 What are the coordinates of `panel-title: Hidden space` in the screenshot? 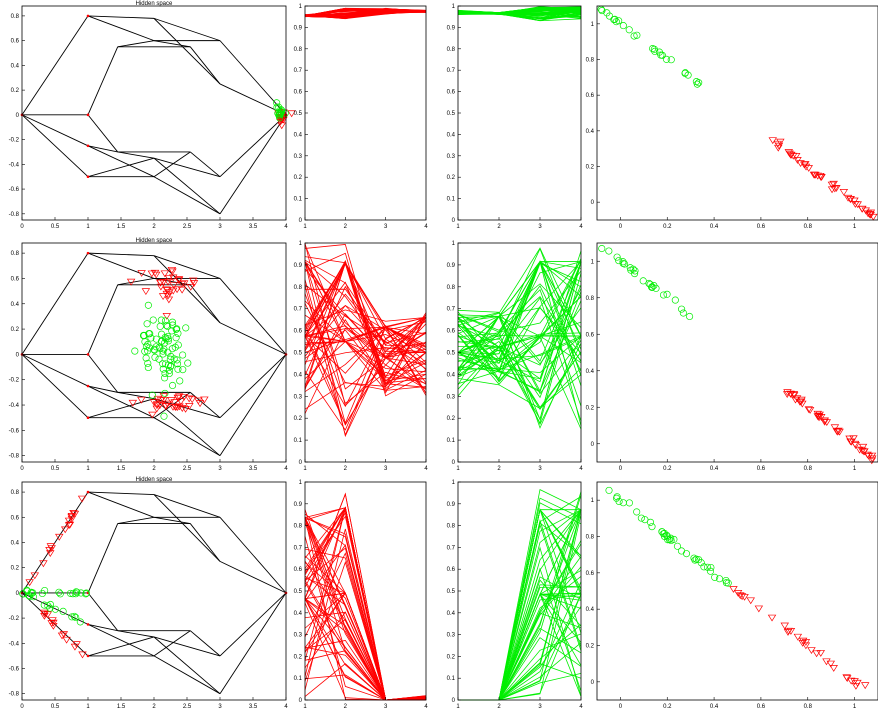 It's located at (154, 480).